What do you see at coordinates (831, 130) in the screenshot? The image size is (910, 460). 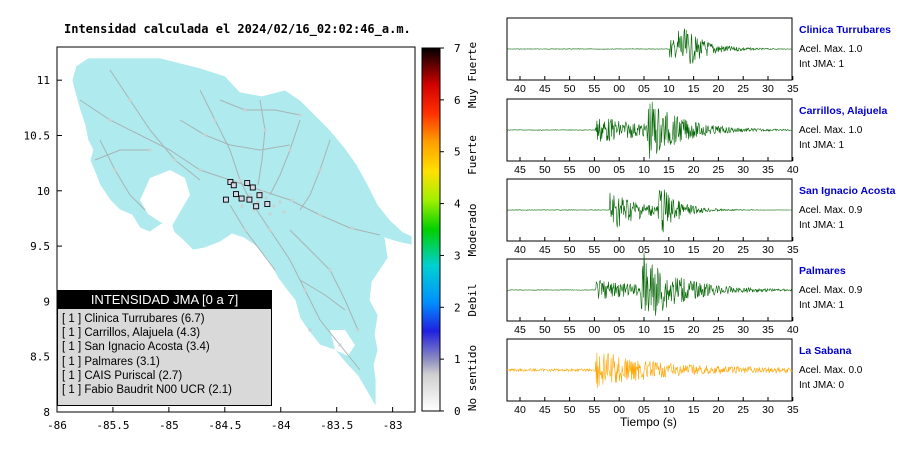 I see `station-acel: Acel. Max. 1.0` at bounding box center [831, 130].